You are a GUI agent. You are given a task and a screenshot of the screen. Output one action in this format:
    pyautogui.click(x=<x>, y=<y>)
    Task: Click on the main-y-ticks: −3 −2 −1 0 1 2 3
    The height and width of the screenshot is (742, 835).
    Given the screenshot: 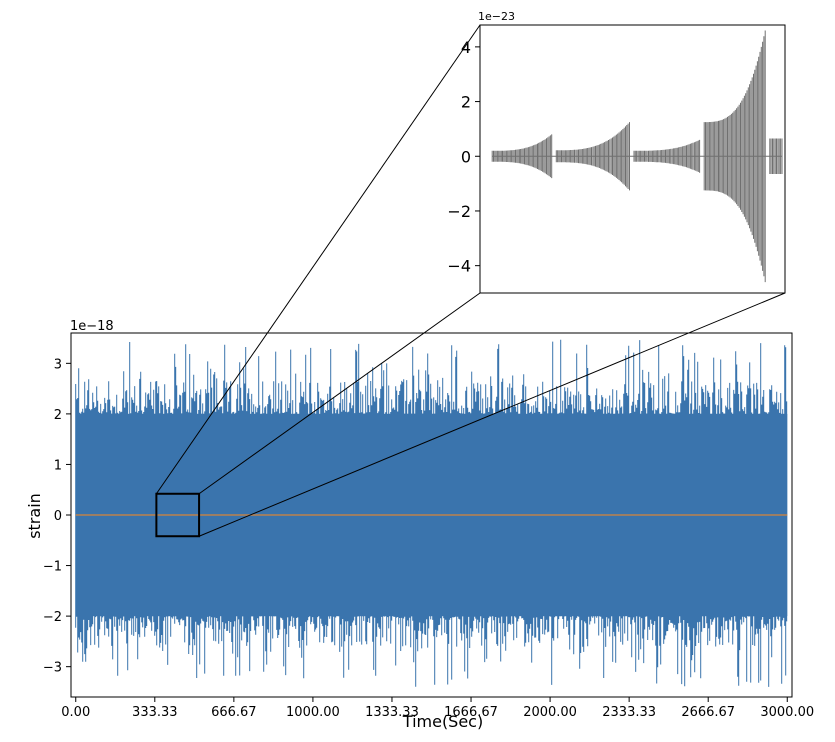 What is the action you would take?
    pyautogui.click(x=57, y=516)
    